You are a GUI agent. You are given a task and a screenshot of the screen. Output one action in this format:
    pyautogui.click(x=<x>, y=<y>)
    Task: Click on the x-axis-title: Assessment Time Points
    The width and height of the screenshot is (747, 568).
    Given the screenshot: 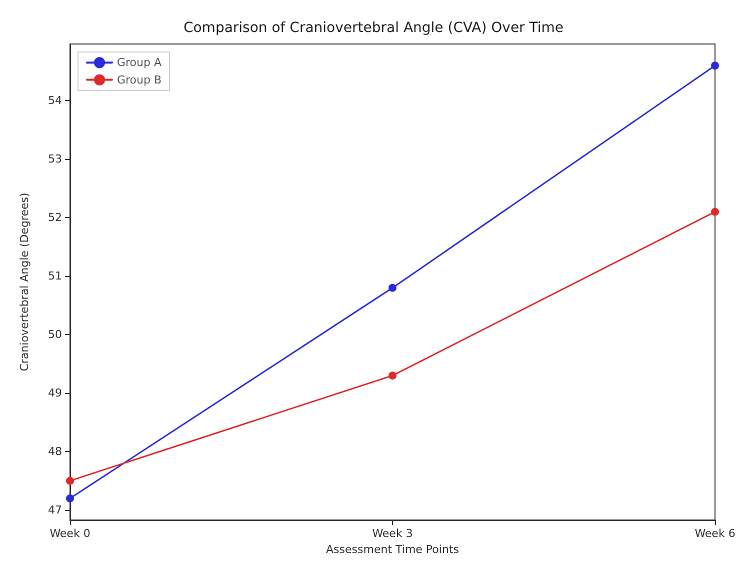 What is the action you would take?
    pyautogui.click(x=393, y=549)
    